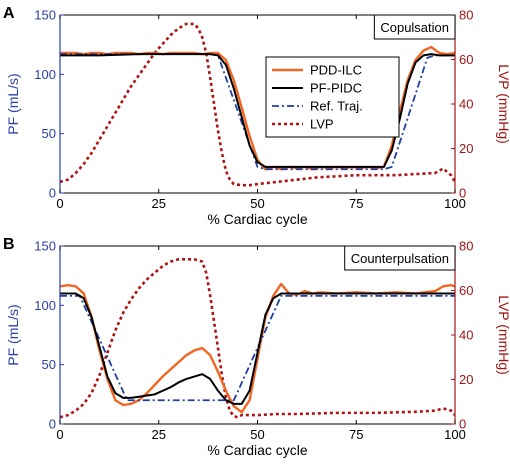 This screenshot has height=464, width=510. Describe the element at coordinates (332, 97) in the screenshot. I see `legend: PDD-ILC PF-PIDC Ref. Traj. LVP` at that location.